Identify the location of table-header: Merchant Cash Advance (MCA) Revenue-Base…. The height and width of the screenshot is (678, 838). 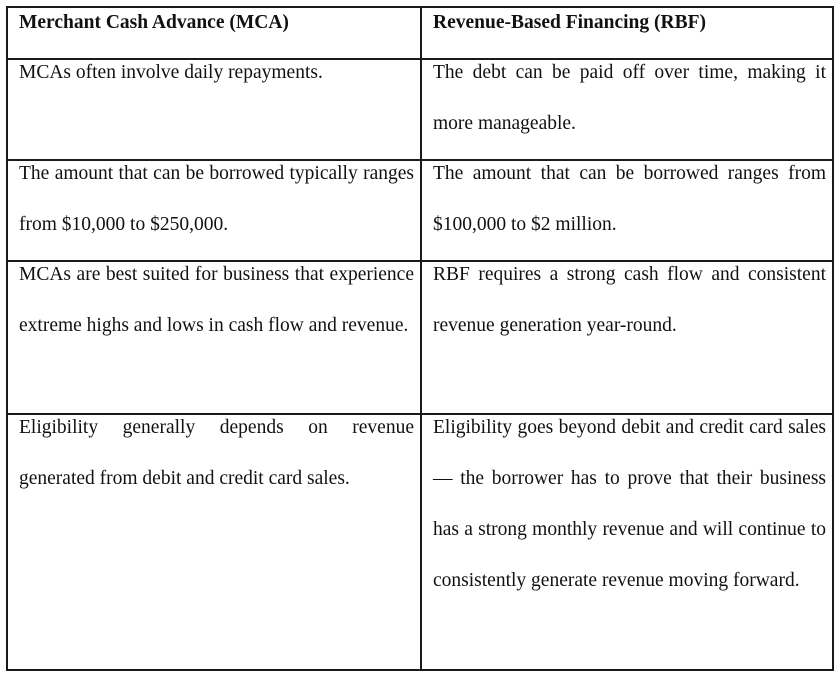
(420, 33).